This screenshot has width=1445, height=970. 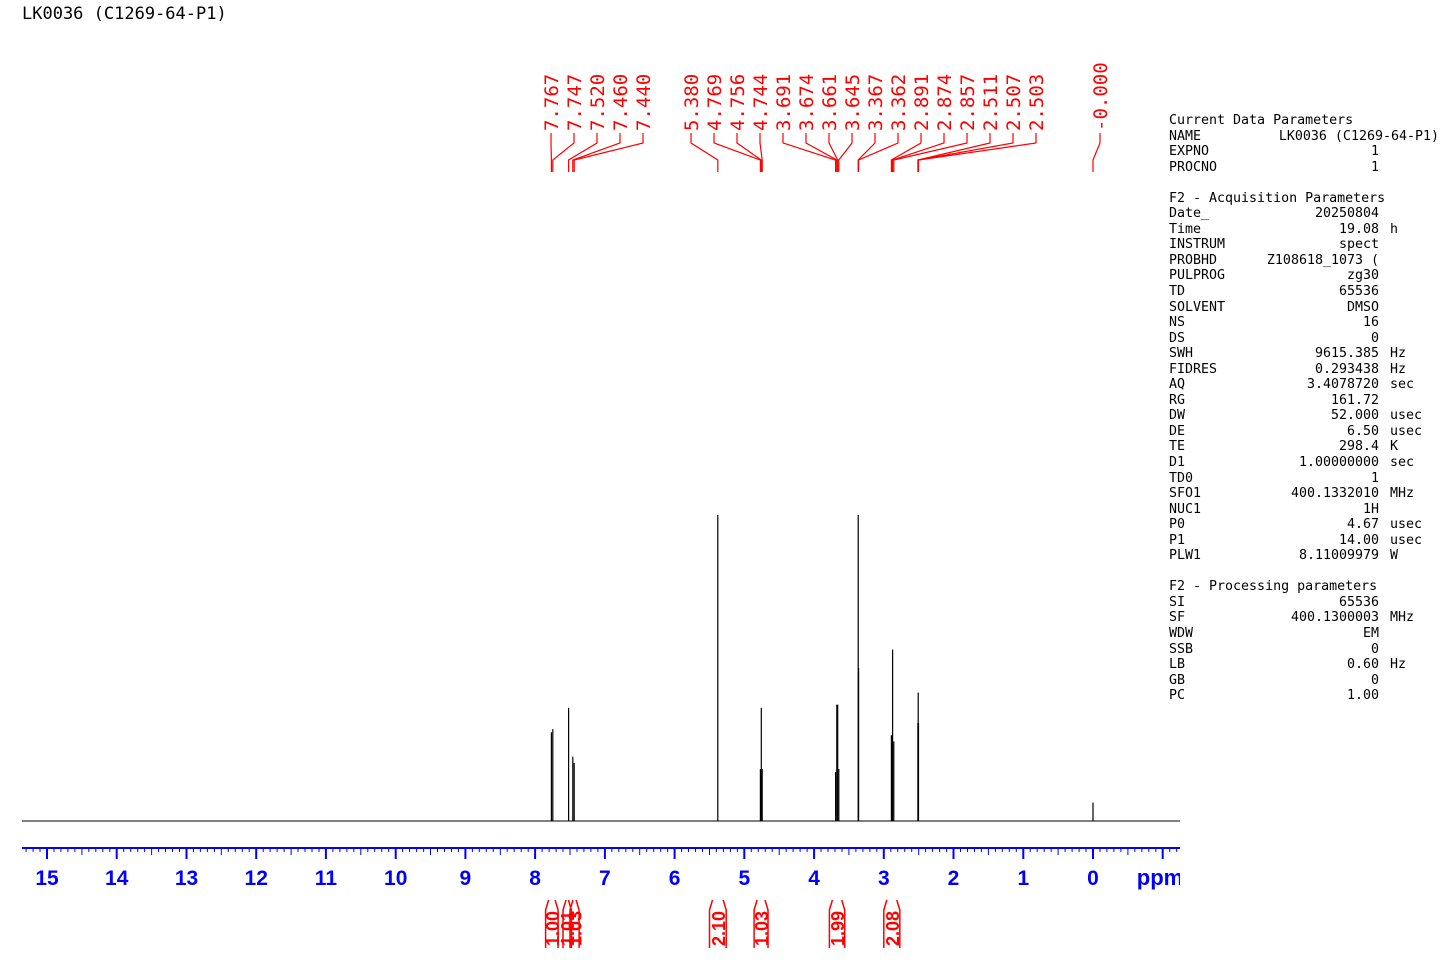 I want to click on param-key: RG, so click(x=1177, y=400).